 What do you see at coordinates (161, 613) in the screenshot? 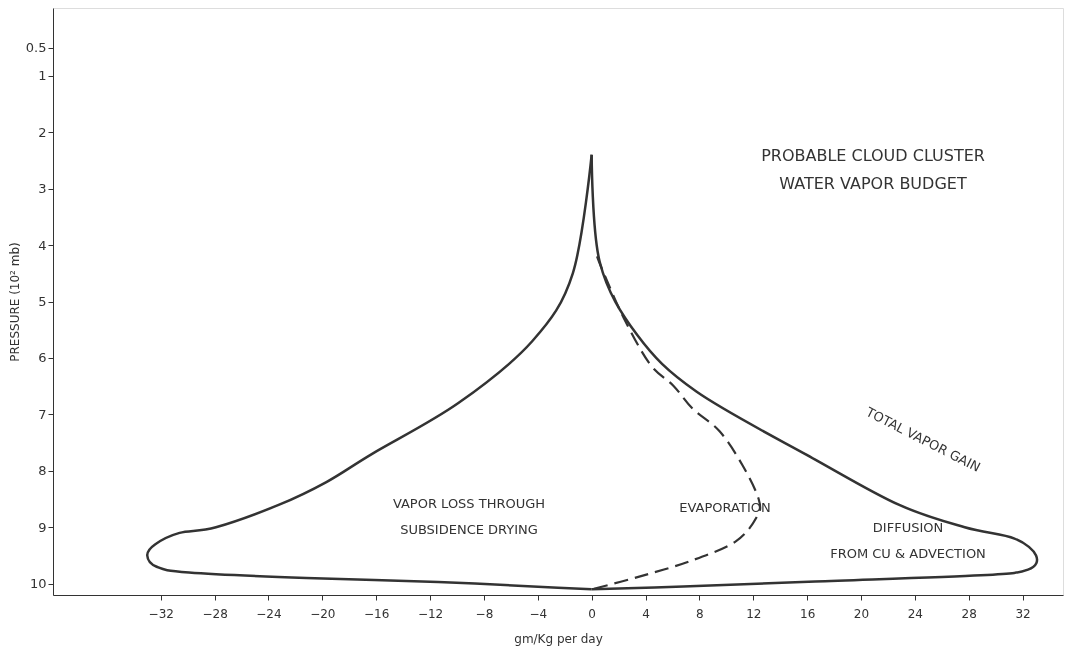
I see `x-tick-label: −32` at bounding box center [161, 613].